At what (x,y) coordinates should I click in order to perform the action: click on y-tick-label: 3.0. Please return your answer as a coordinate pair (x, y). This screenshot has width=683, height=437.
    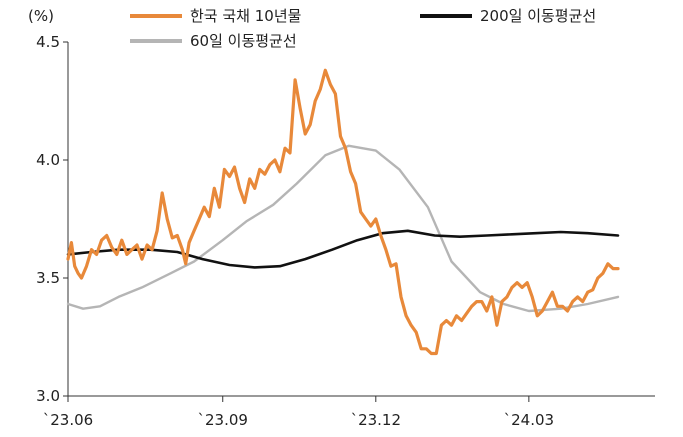
    Looking at the image, I should click on (48, 396).